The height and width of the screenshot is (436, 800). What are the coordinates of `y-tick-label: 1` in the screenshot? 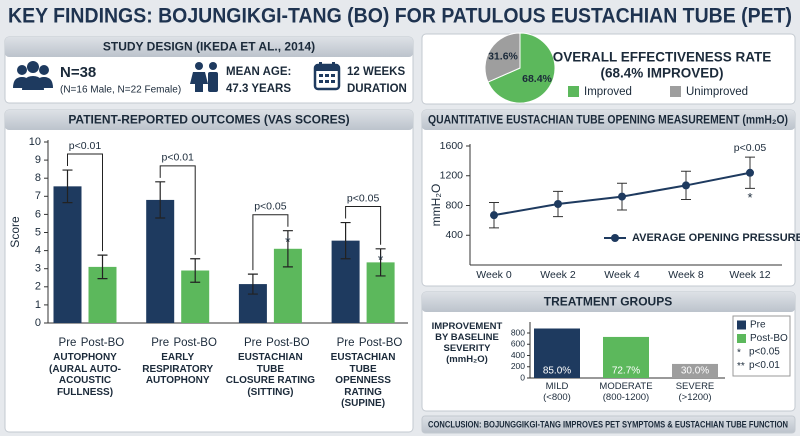 It's located at (38, 305).